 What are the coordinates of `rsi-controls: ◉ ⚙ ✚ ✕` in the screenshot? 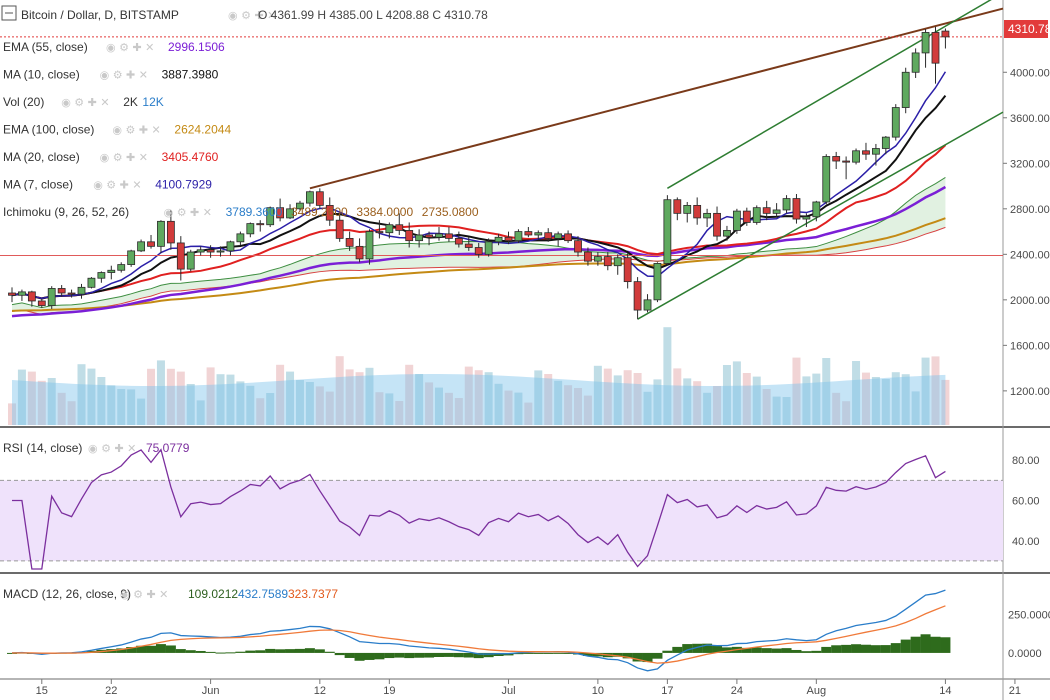 It's located at (112, 448).